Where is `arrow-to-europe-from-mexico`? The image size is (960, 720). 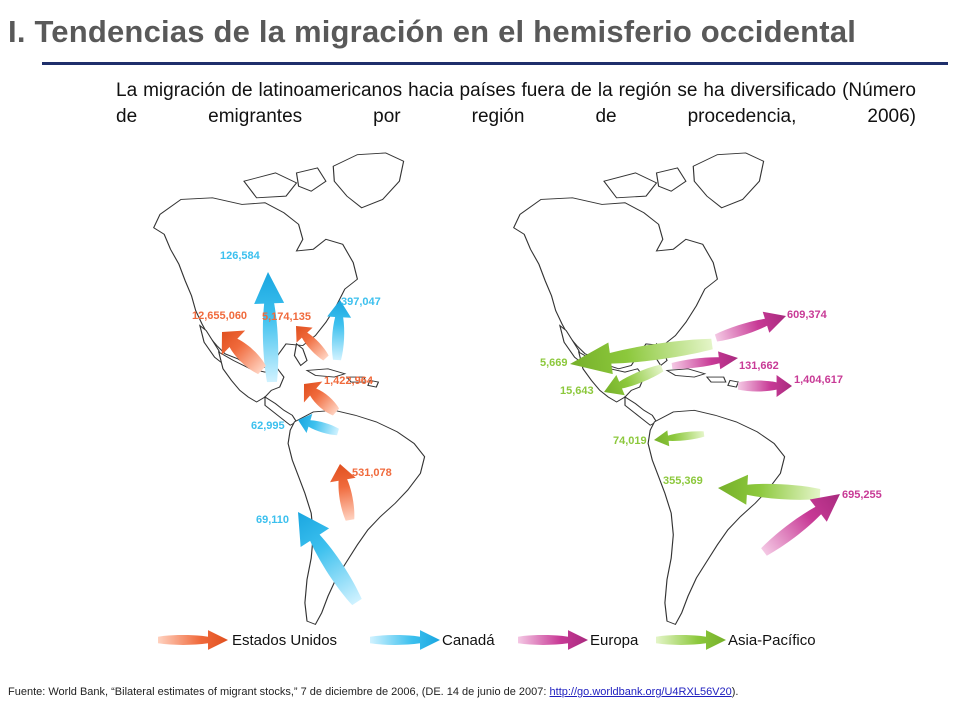 arrow-to-europe-from-mexico is located at coordinates (751, 327).